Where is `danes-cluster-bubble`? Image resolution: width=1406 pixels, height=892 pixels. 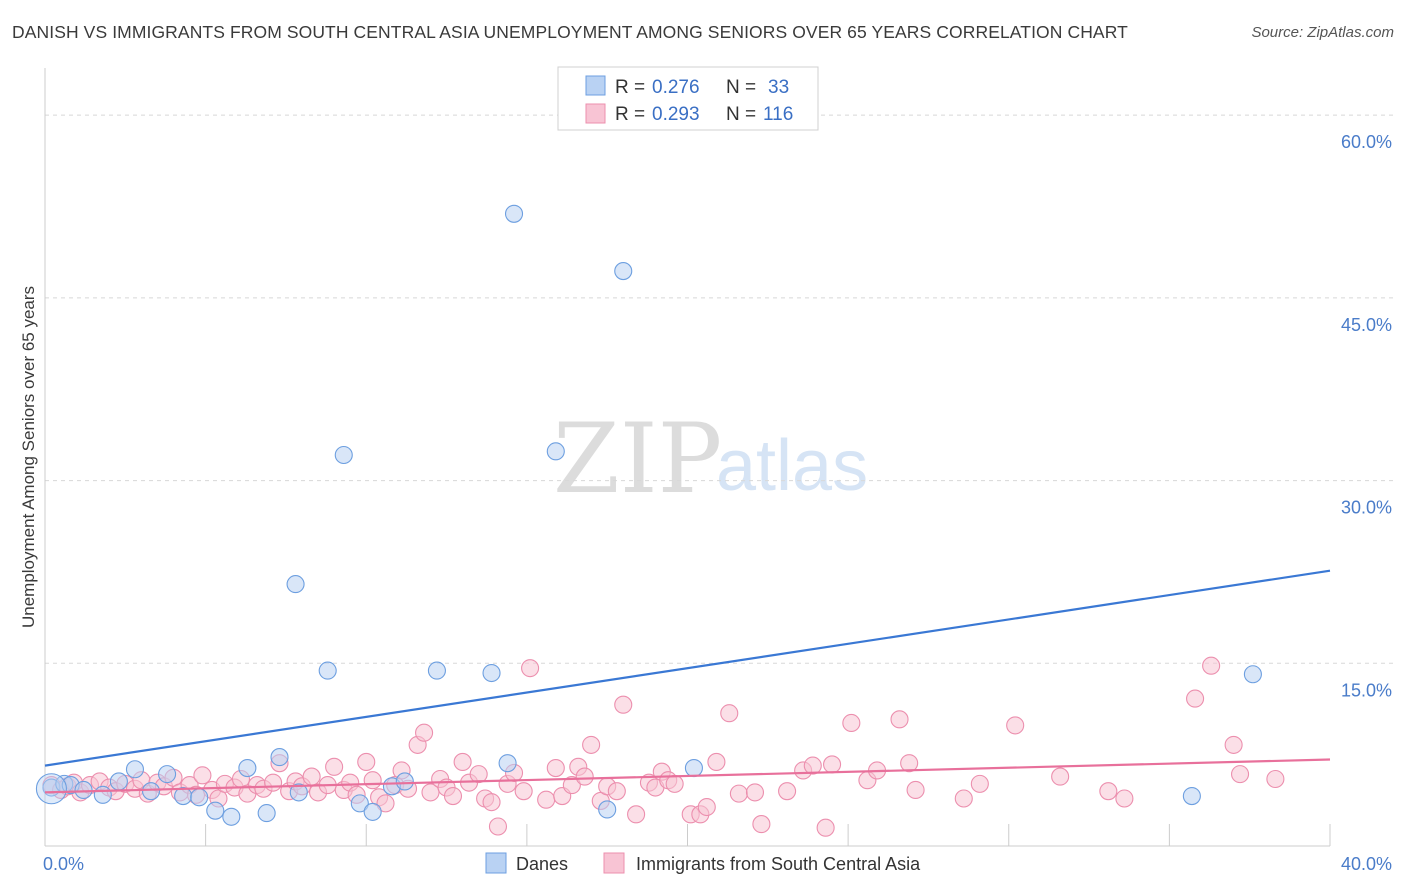 danes-cluster-bubble is located at coordinates (51, 789).